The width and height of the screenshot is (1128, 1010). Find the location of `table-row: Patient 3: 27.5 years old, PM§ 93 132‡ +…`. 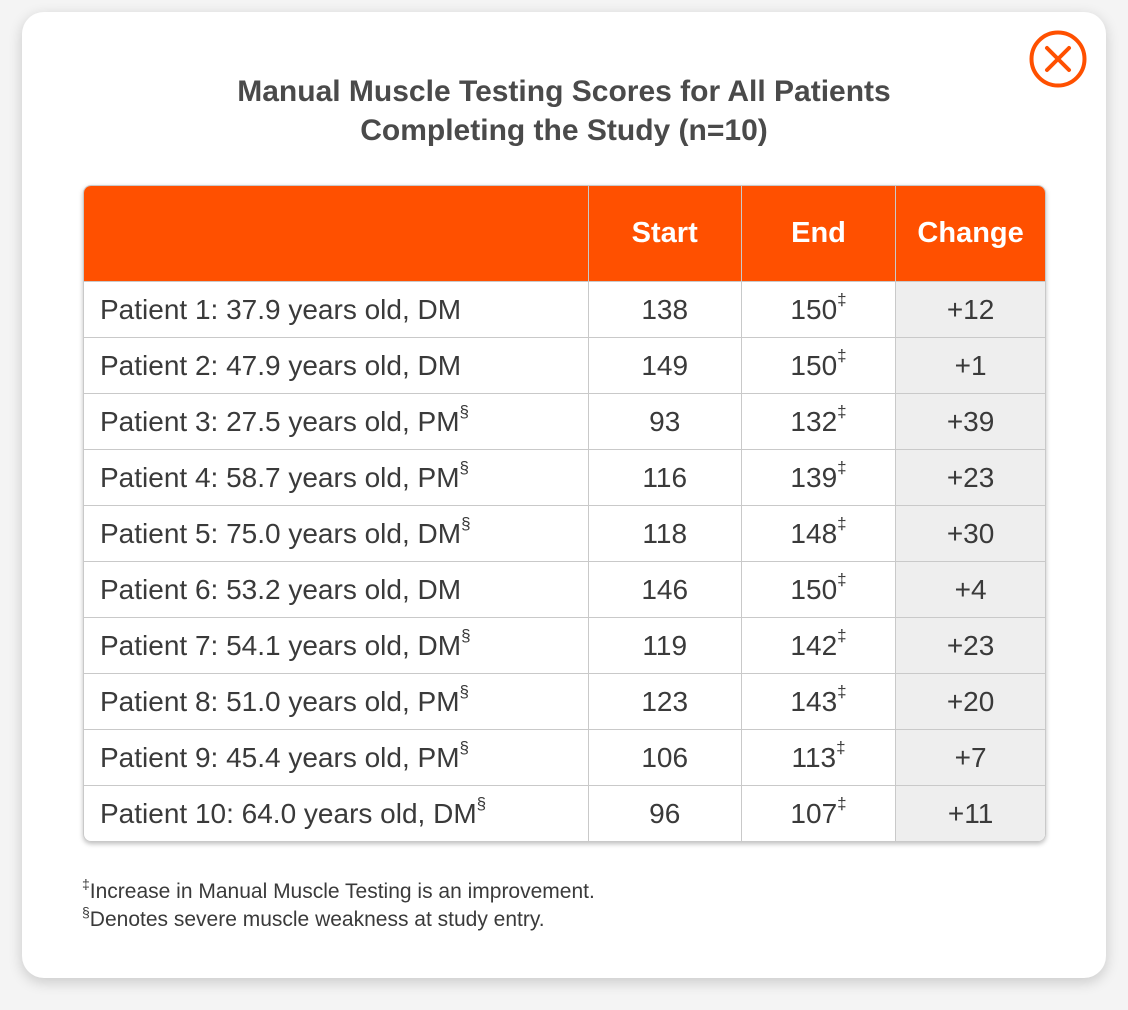

table-row: Patient 3: 27.5 years old, PM§ 93 132‡ +… is located at coordinates (564, 421).